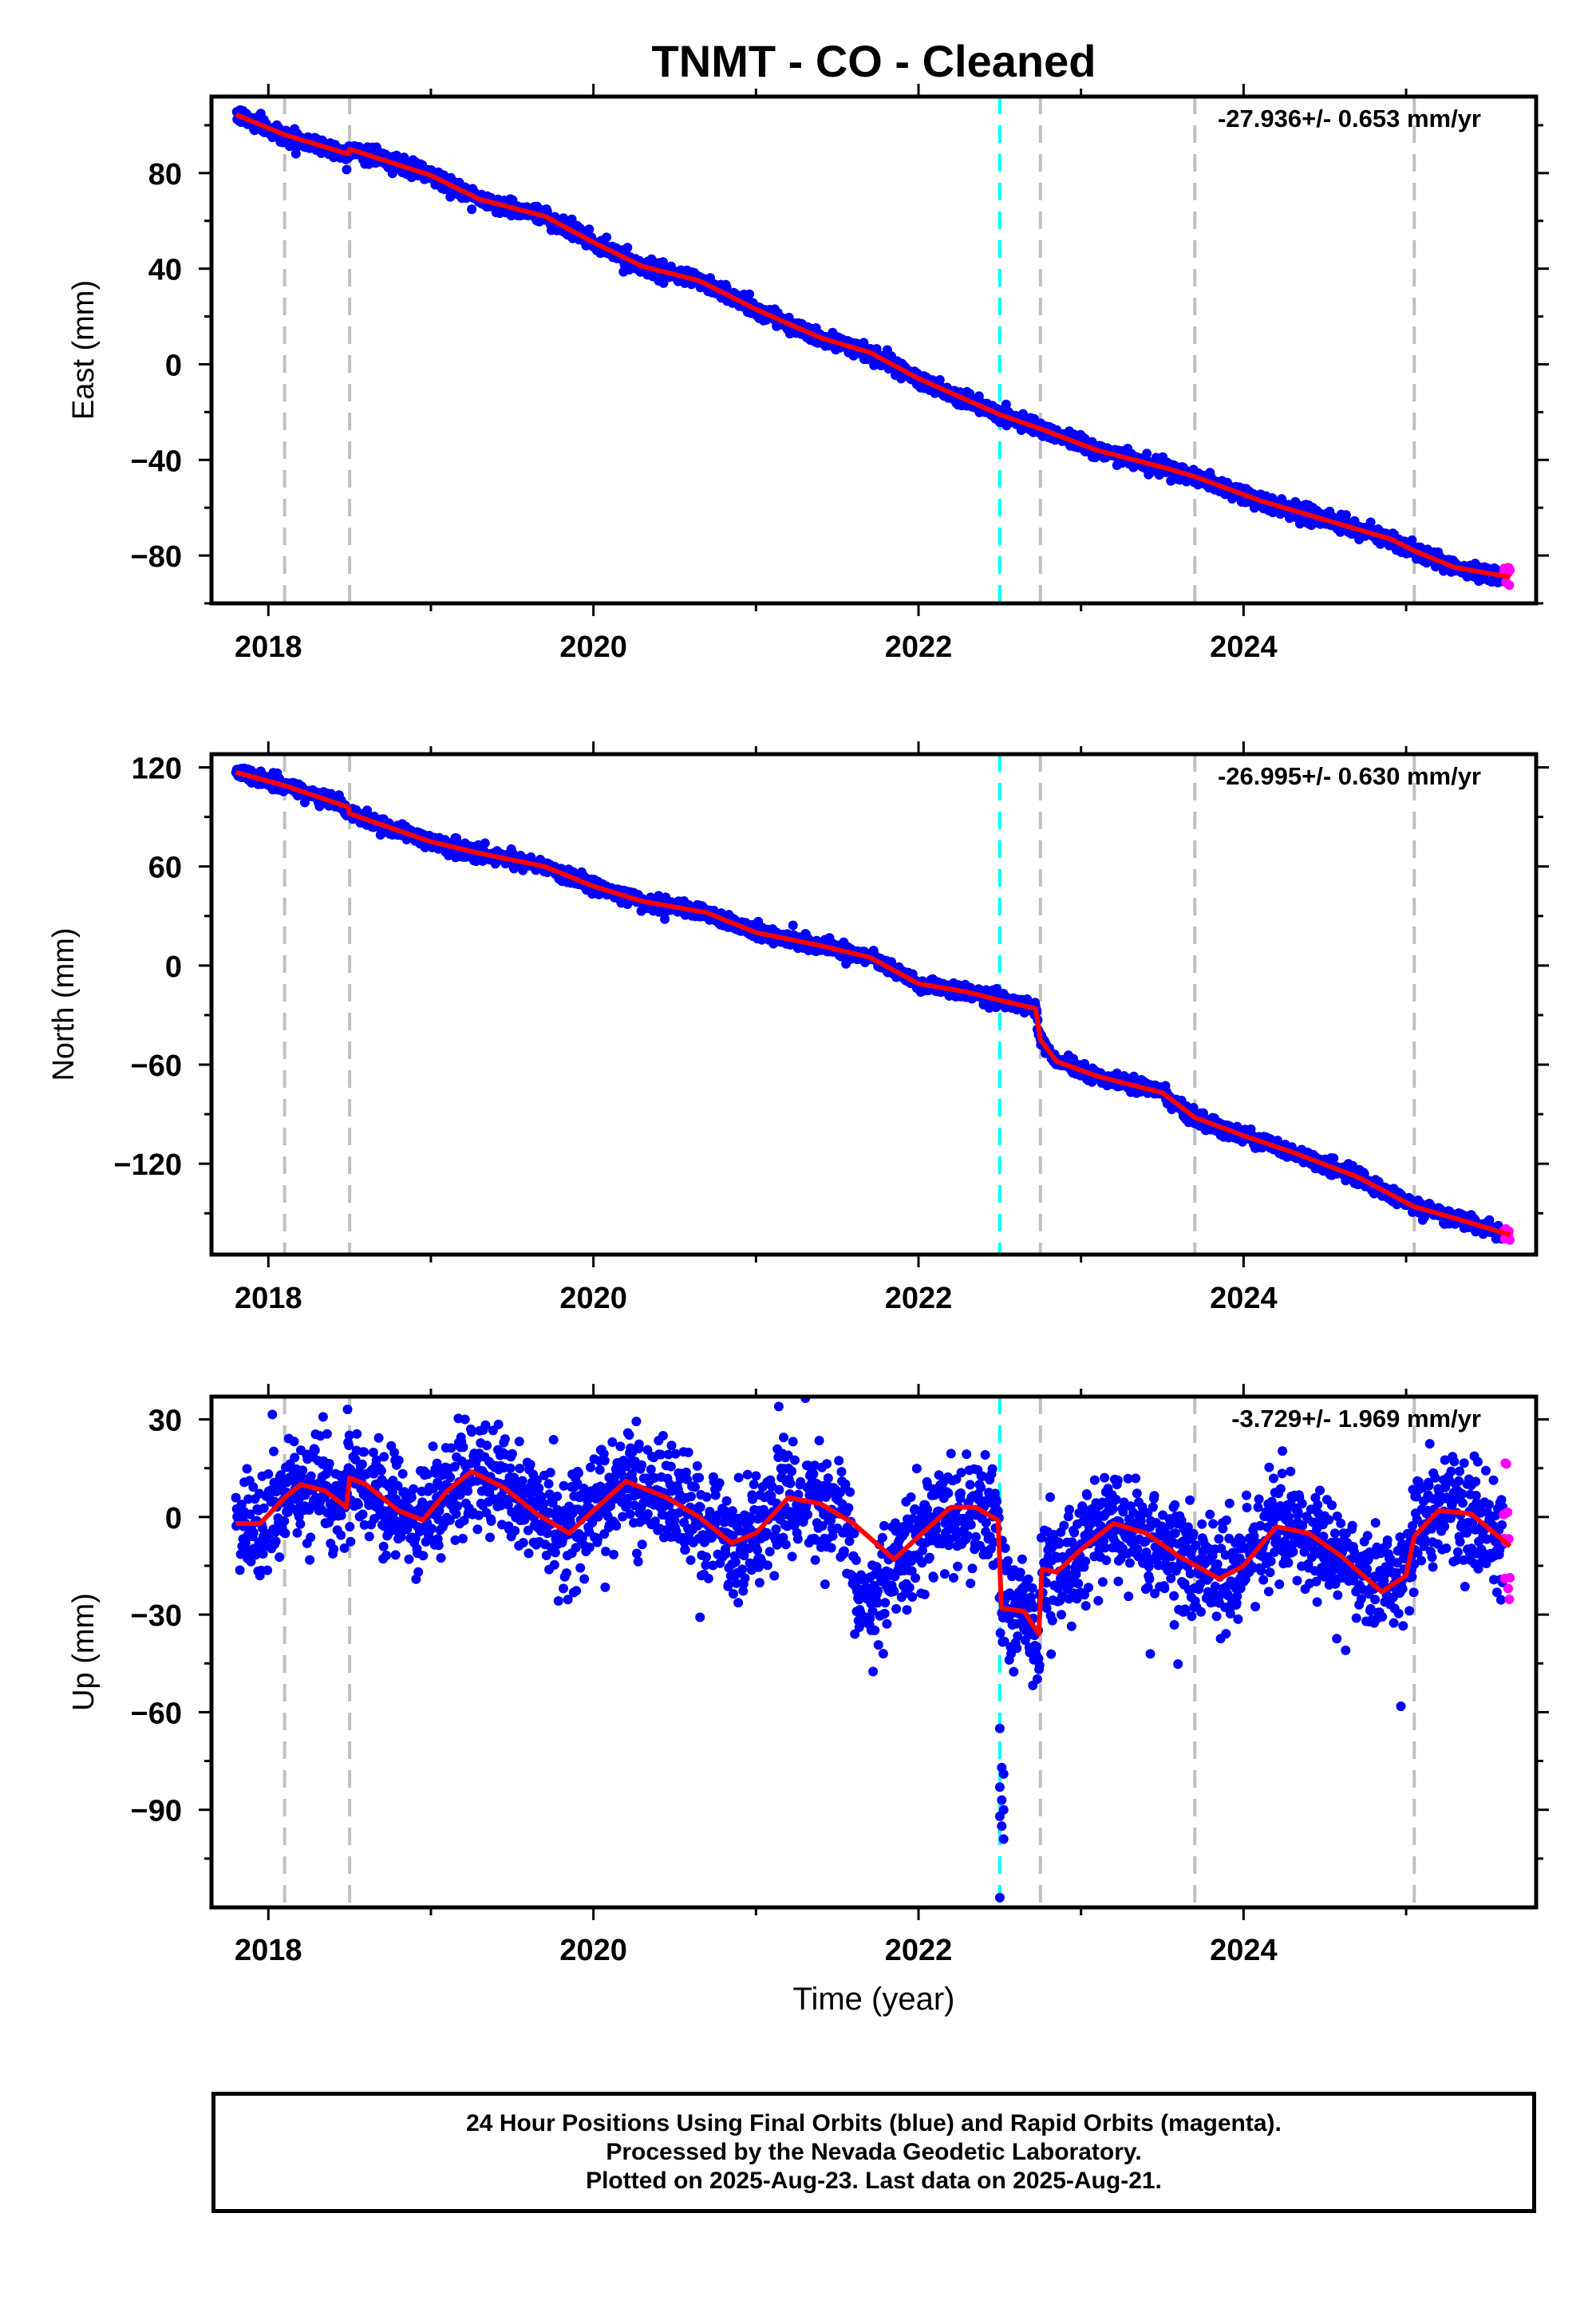 This screenshot has height=2316, width=1596. I want to click on y-tick-label: 80, so click(165, 175).